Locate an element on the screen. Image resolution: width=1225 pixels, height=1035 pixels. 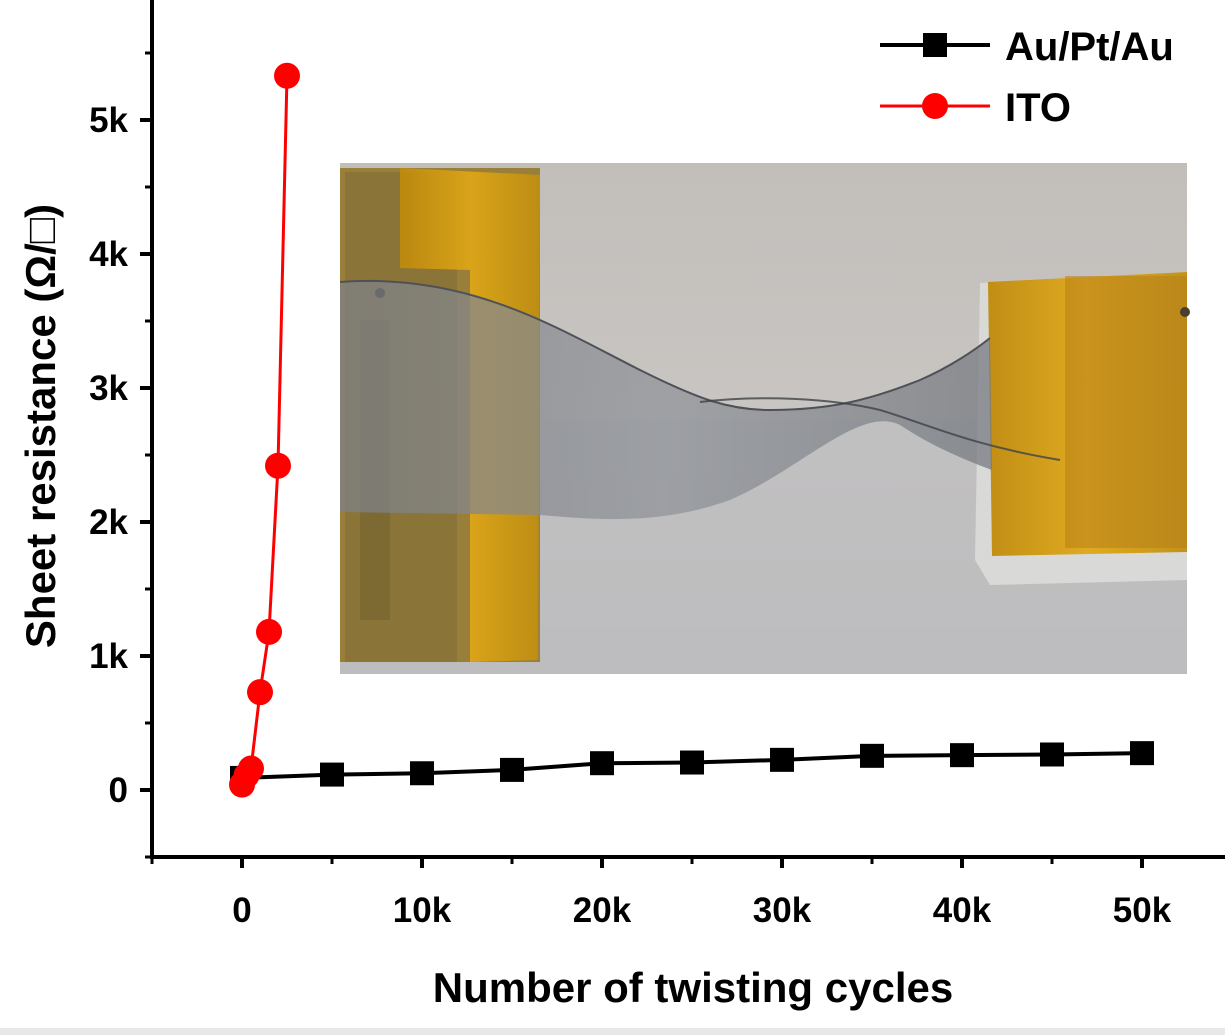
y-tick-label: 1k is located at coordinates (108, 656).